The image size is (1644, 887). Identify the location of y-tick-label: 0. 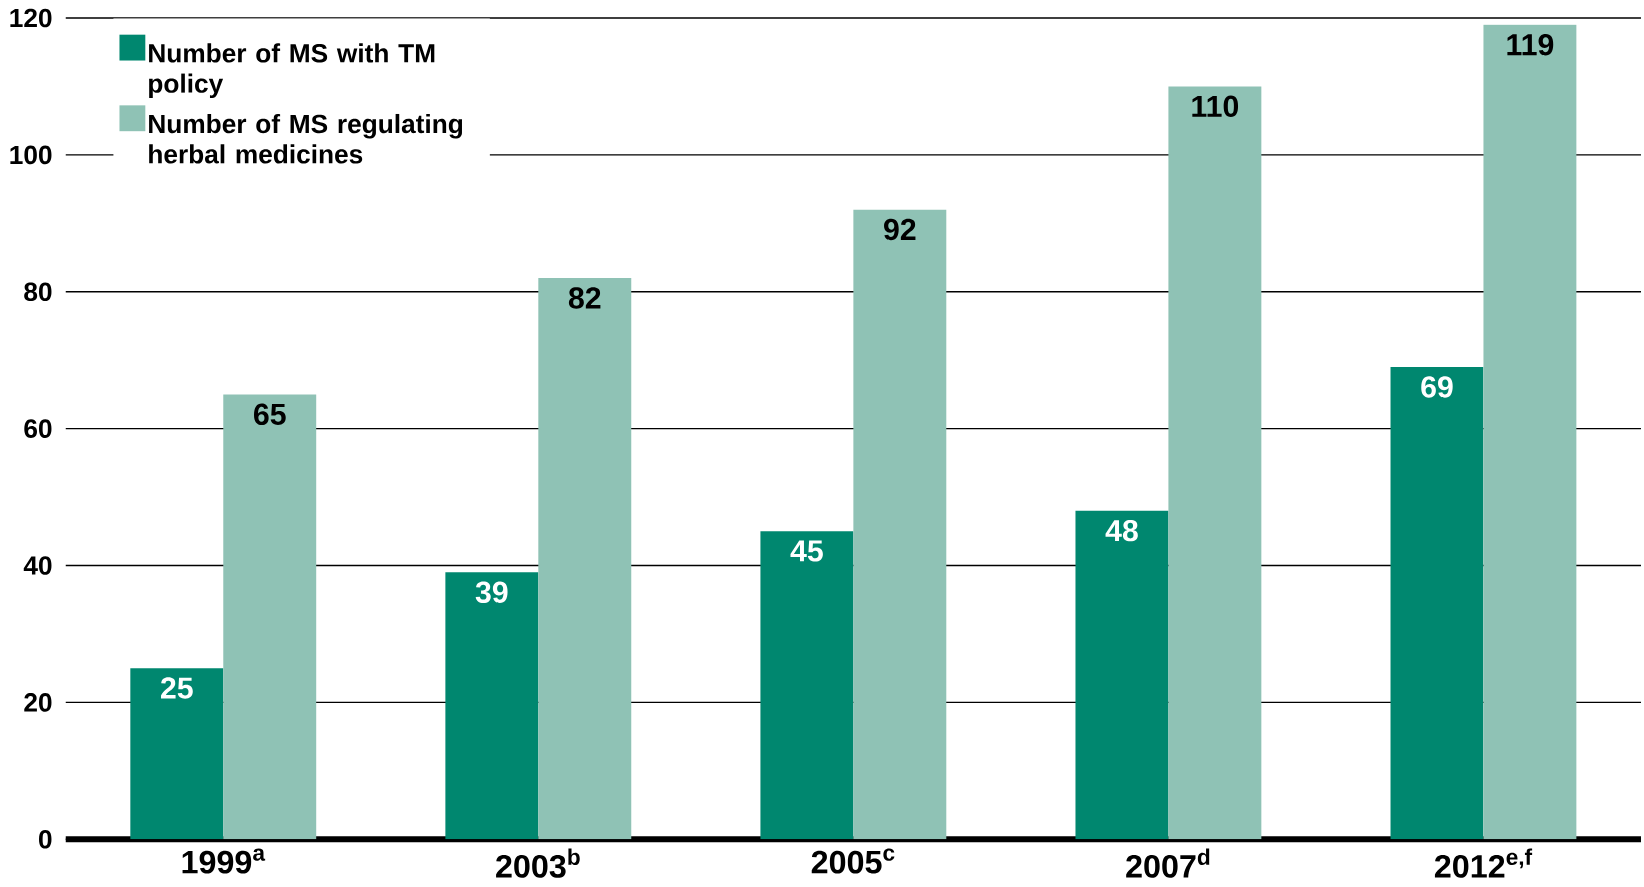
(45, 839).